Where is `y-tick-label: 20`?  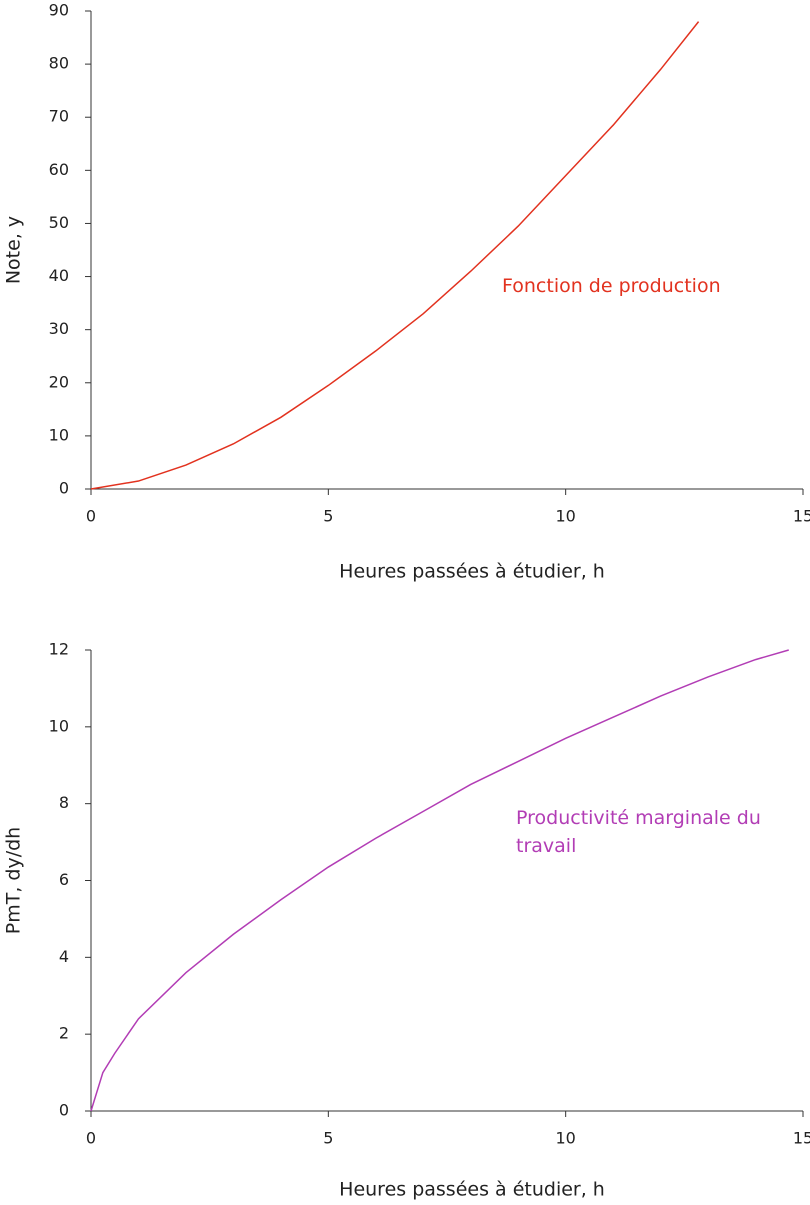 y-tick-label: 20 is located at coordinates (59, 381).